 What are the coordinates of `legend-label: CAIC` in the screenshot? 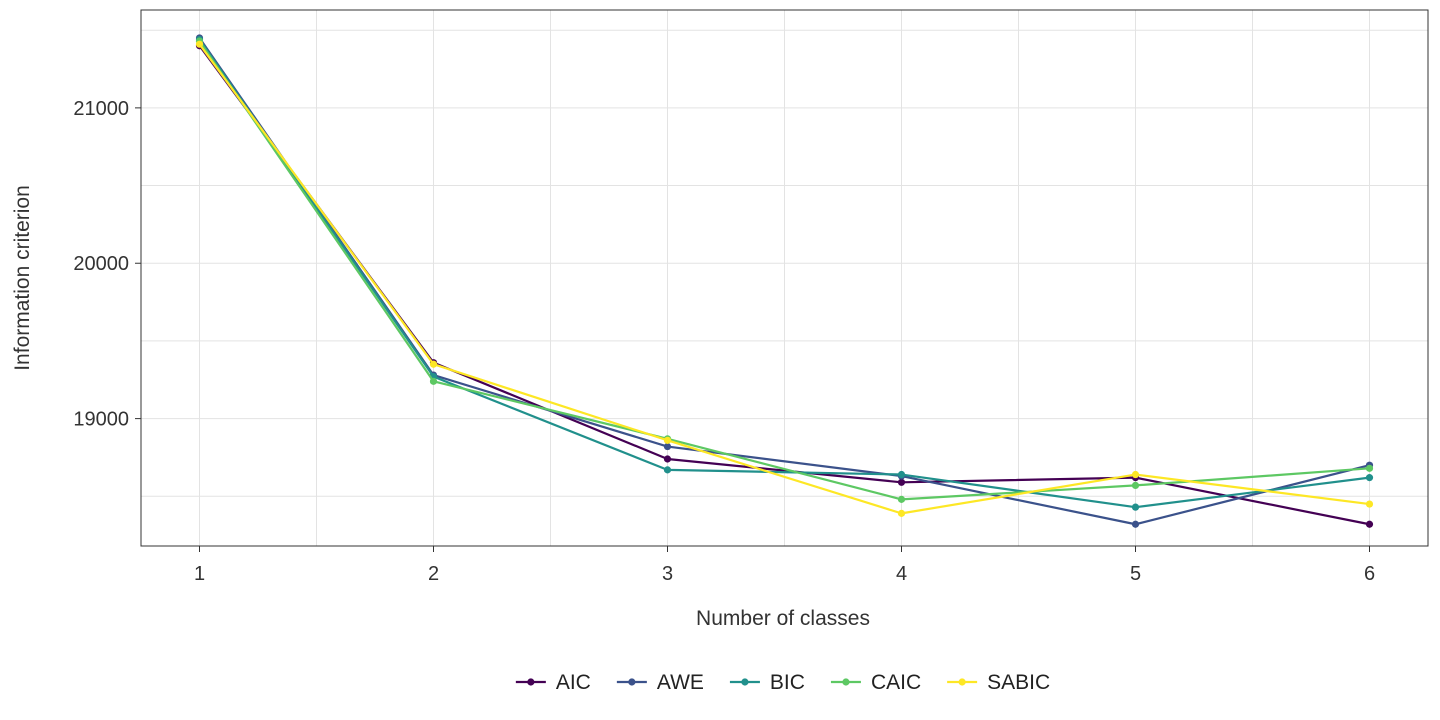 It's located at (896, 682).